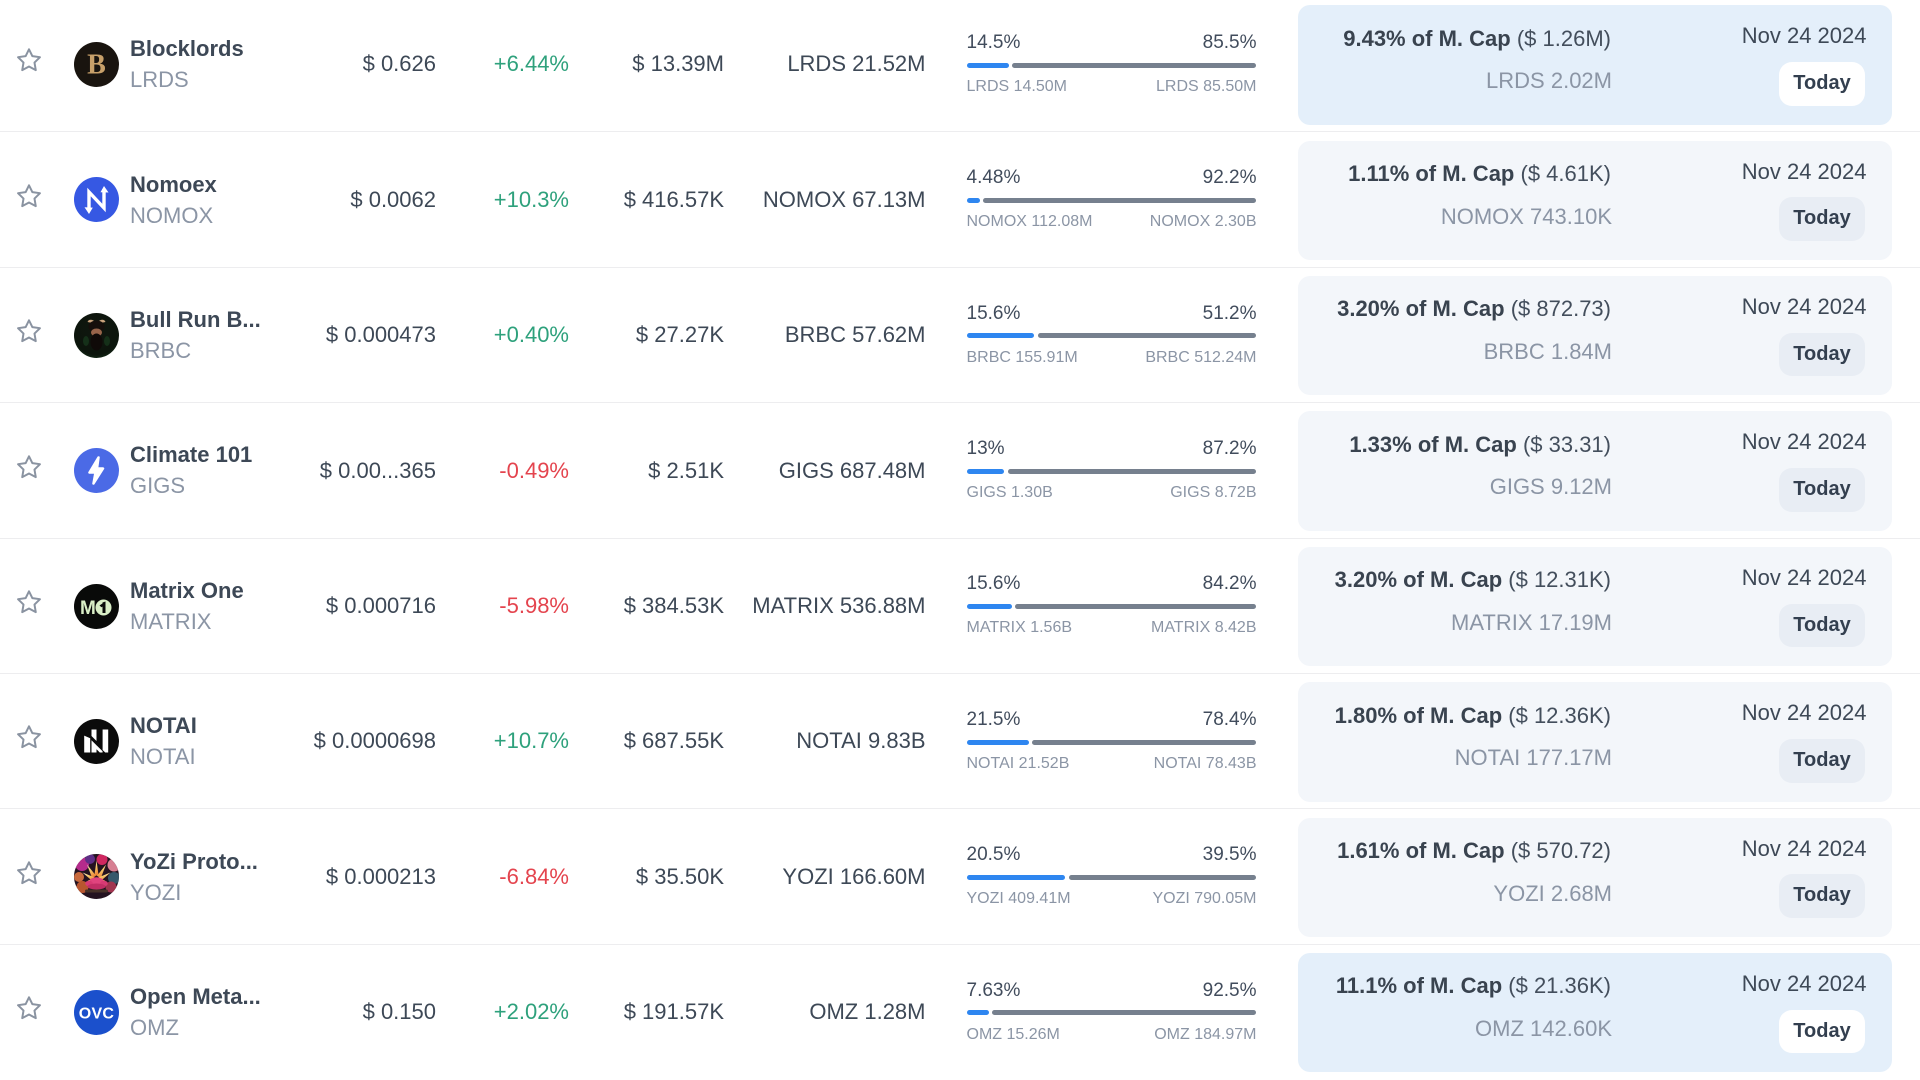  Describe the element at coordinates (88, 608) in the screenshot. I see `svg-text: M` at that location.